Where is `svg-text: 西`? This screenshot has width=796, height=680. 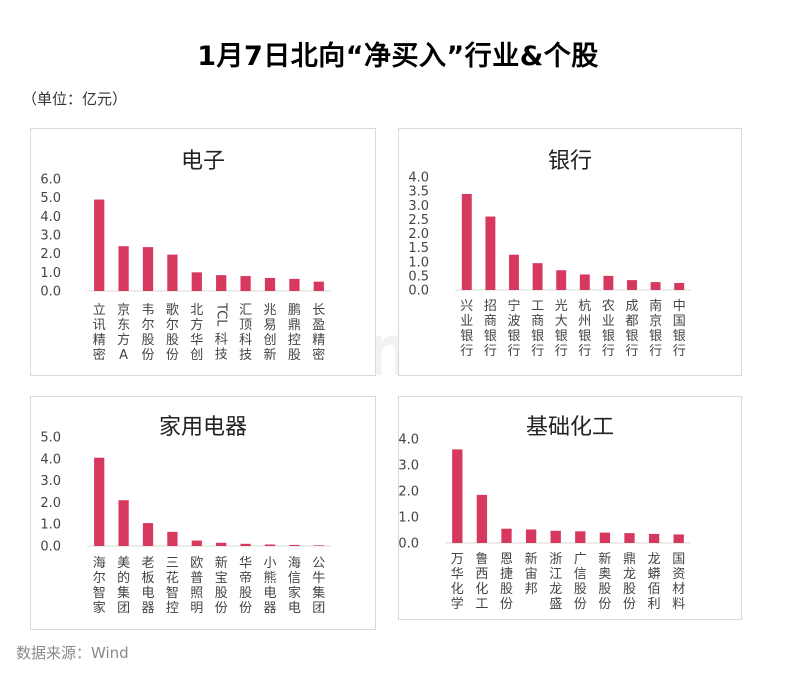 svg-text: 西 is located at coordinates (481, 574).